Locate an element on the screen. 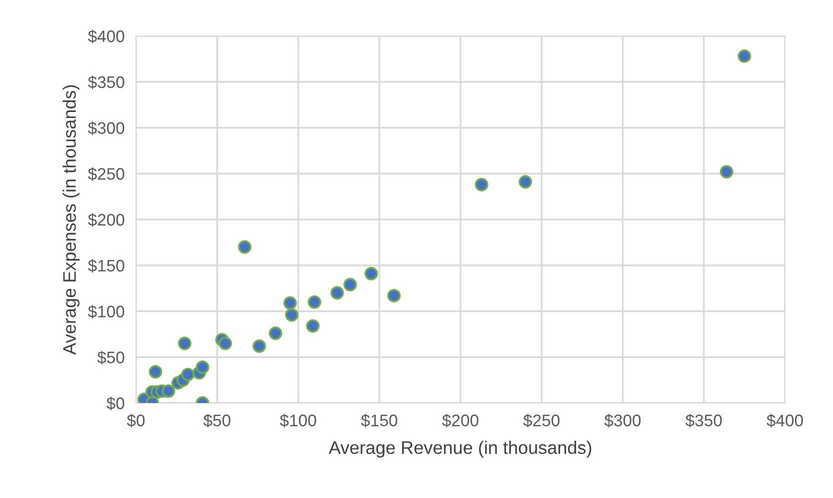  y-tick-label: $300 is located at coordinates (106, 128).